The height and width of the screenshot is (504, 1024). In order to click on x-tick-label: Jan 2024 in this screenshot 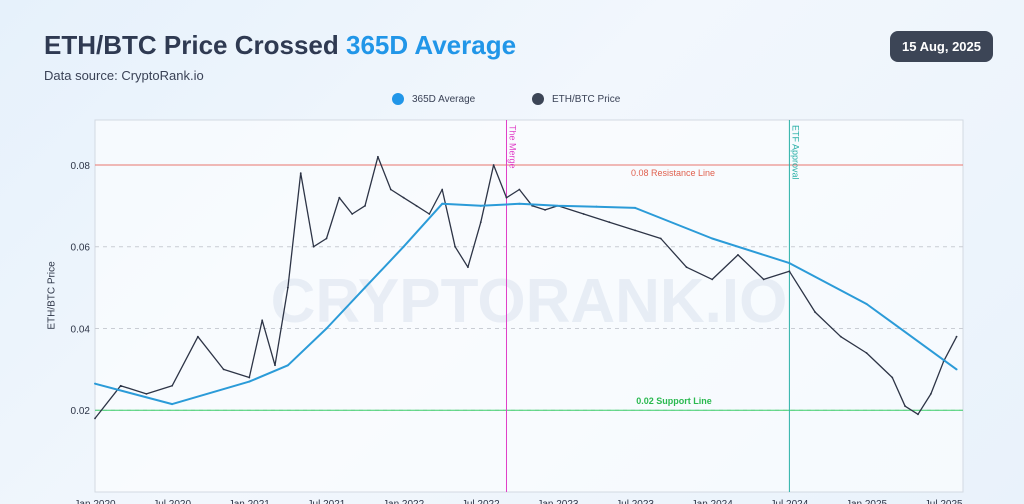, I will do `click(713, 501)`.